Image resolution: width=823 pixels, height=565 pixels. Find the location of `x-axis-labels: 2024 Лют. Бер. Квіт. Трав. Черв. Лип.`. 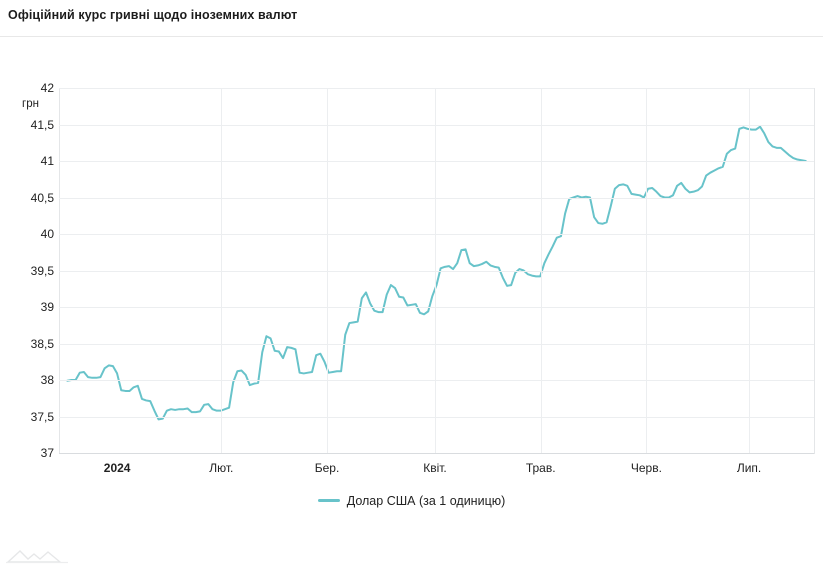

x-axis-labels: 2024 Лют. Бер. Квіт. Трав. Черв. Лип. is located at coordinates (436, 472).